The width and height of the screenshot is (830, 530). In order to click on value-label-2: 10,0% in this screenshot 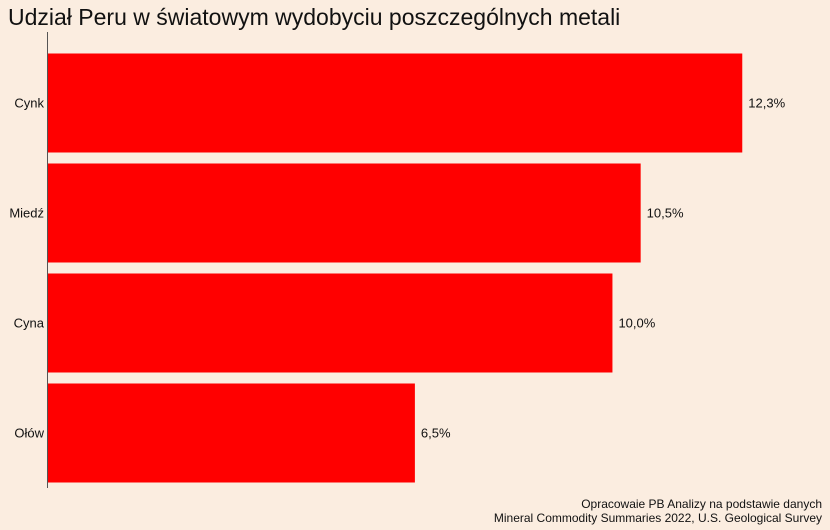, I will do `click(636, 323)`.